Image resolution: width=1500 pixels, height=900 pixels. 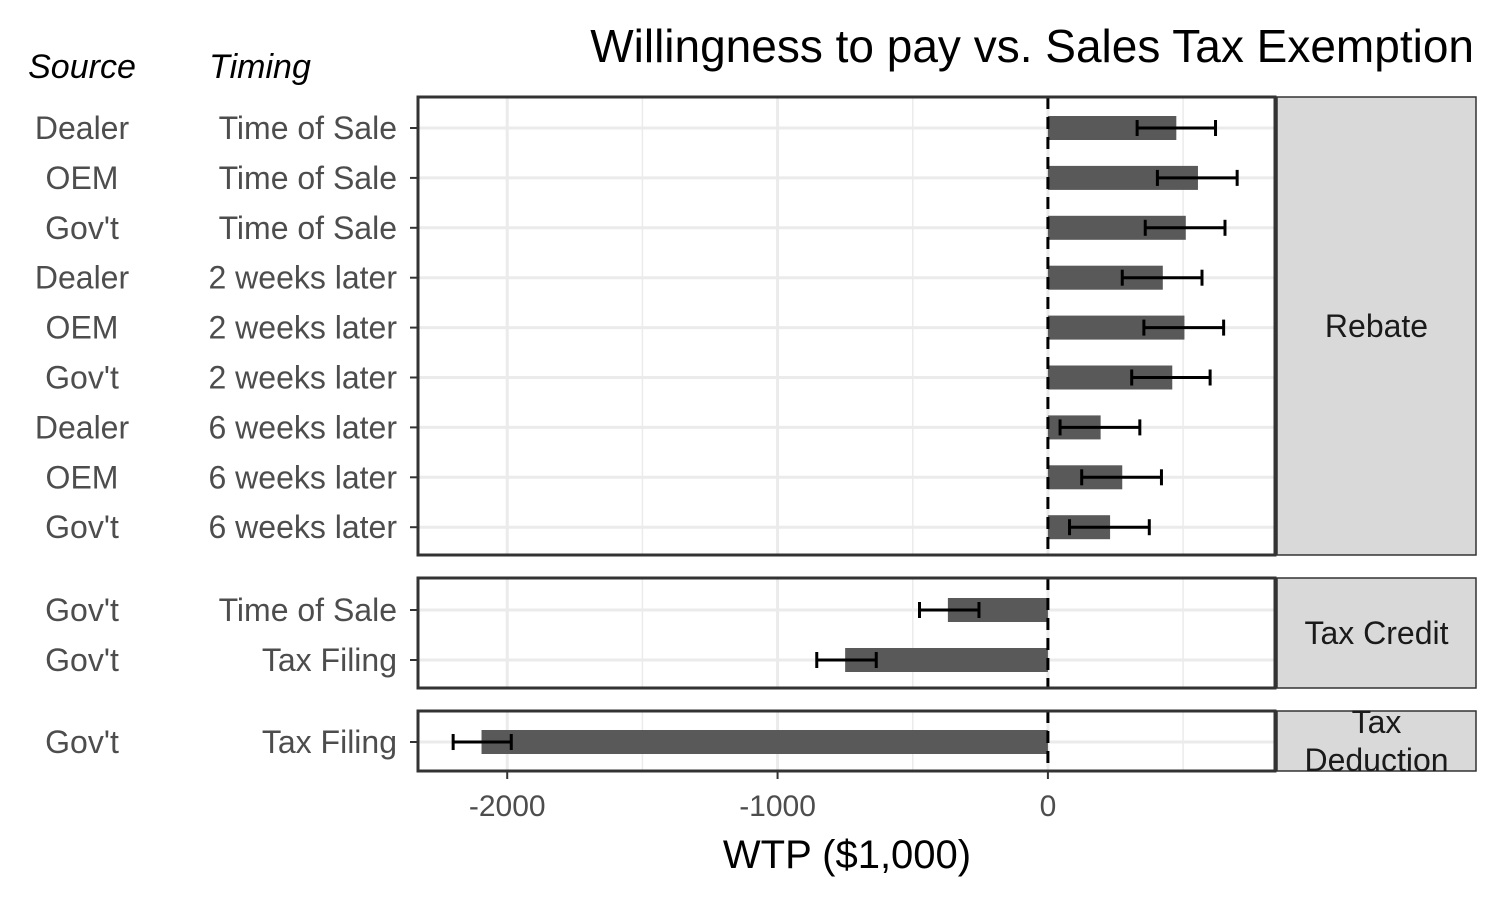 I want to click on facet-strip-label: Rebate, so click(x=1376, y=326).